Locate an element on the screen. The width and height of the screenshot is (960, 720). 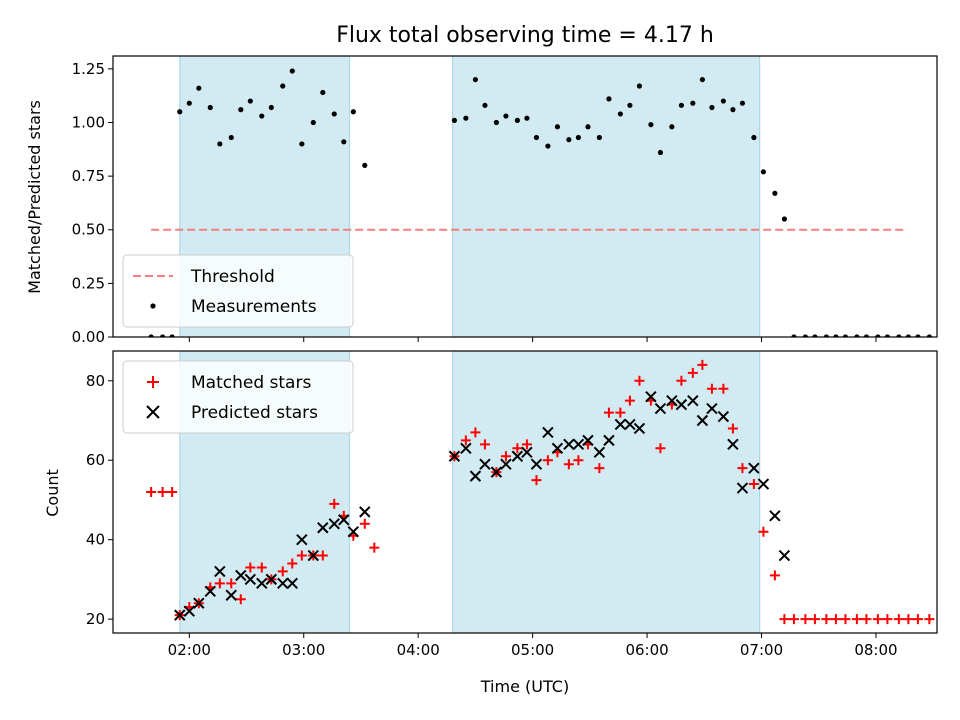
legend-label: Measurements is located at coordinates (254, 307).